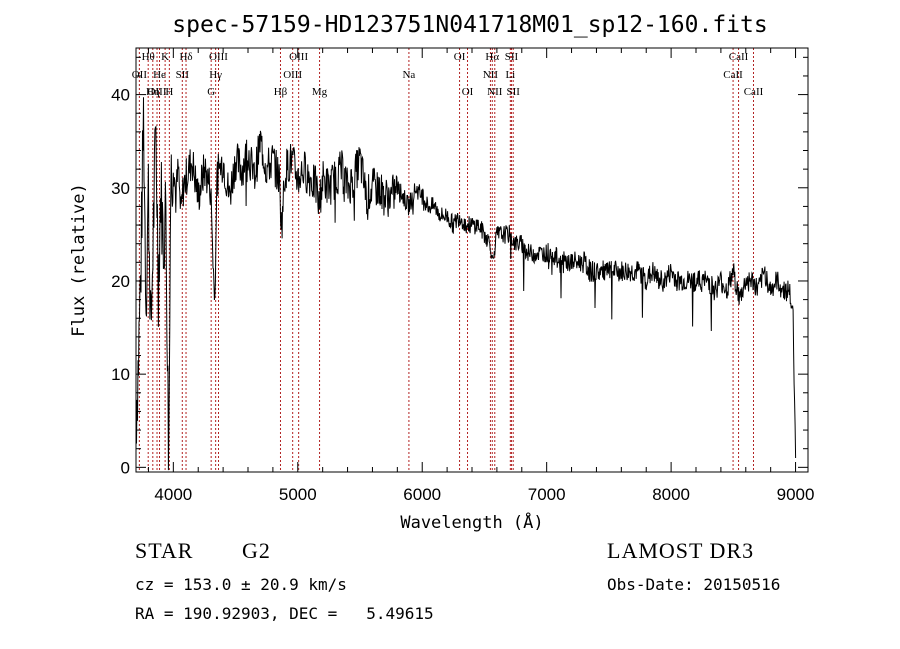 The width and height of the screenshot is (900, 649). What do you see at coordinates (471, 522) in the screenshot?
I see `x-axis-label: Wavelength (Å)` at bounding box center [471, 522].